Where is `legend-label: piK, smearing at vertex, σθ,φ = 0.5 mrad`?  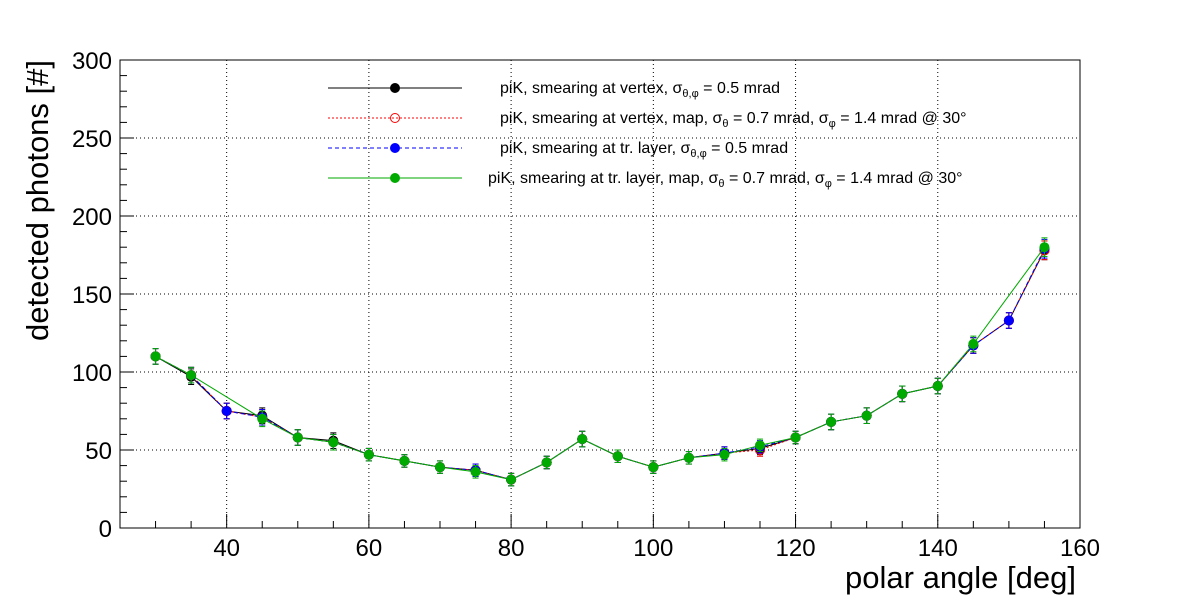 legend-label: piK, smearing at vertex, σθ,φ = 0.5 mrad is located at coordinates (640, 90).